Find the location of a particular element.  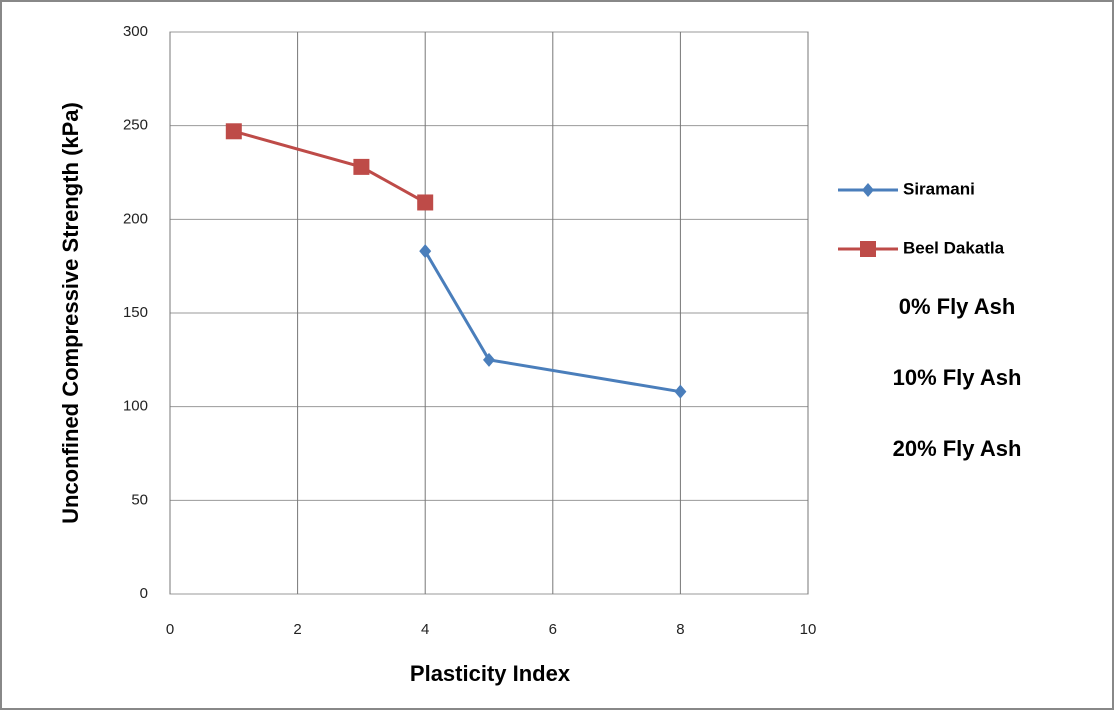

x-axis-title: Plasticity Index is located at coordinates (490, 673).